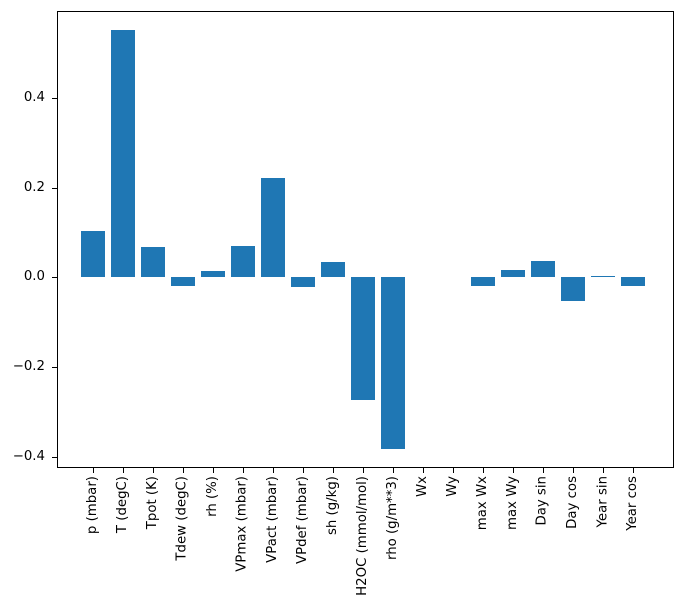 This screenshot has height=616, width=683. Describe the element at coordinates (34, 276) in the screenshot. I see `y-tick-label: 0.0` at that location.